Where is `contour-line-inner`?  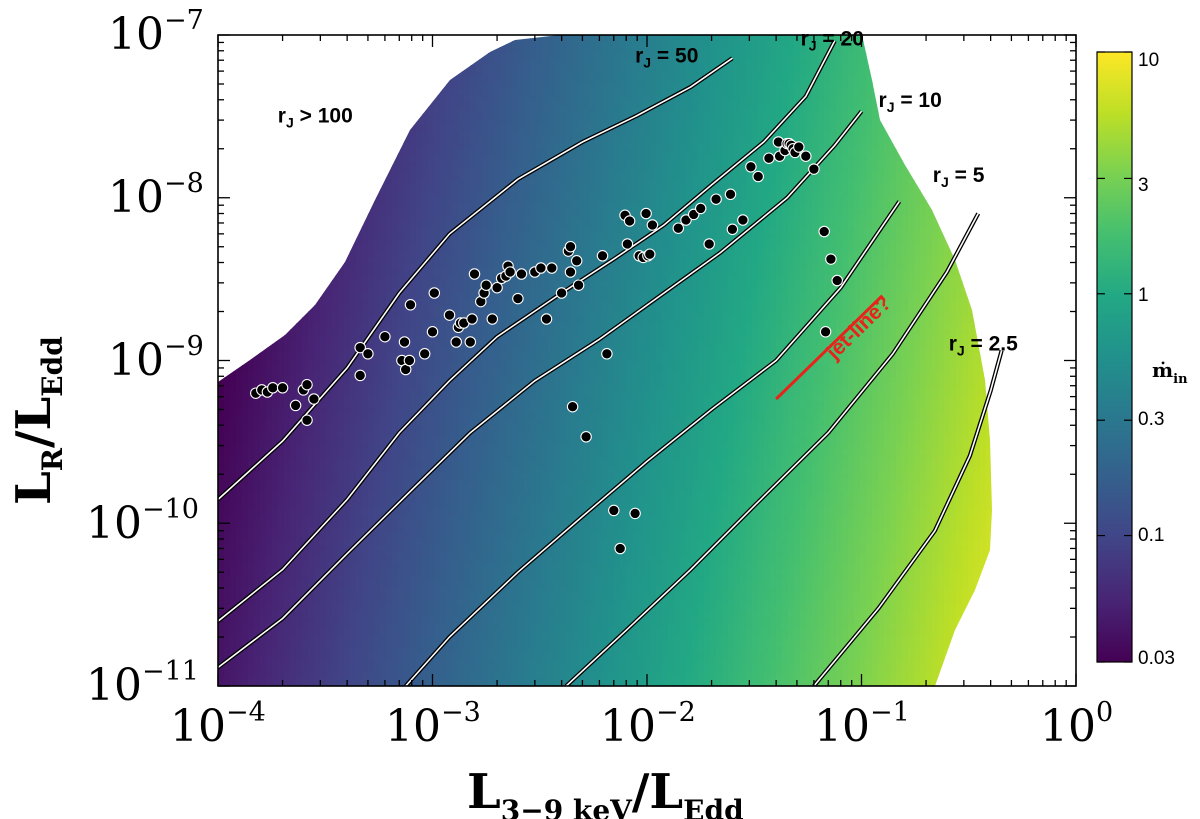
contour-line-inner is located at coordinates (908, 518).